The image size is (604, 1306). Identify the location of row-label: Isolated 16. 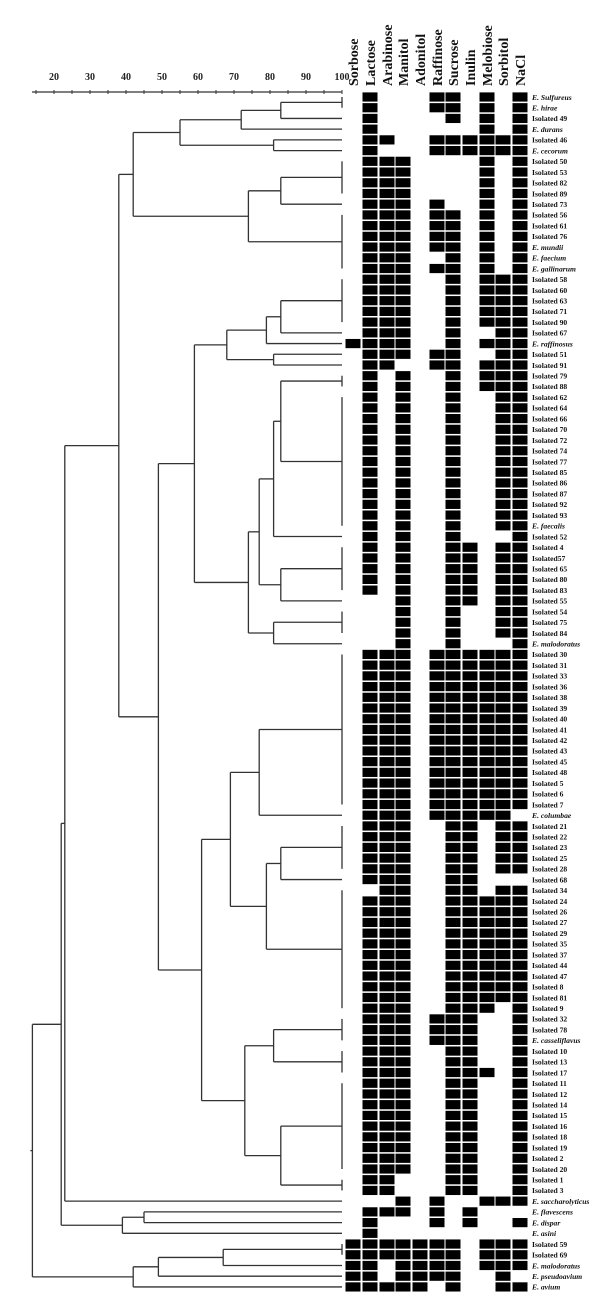
(549, 1126).